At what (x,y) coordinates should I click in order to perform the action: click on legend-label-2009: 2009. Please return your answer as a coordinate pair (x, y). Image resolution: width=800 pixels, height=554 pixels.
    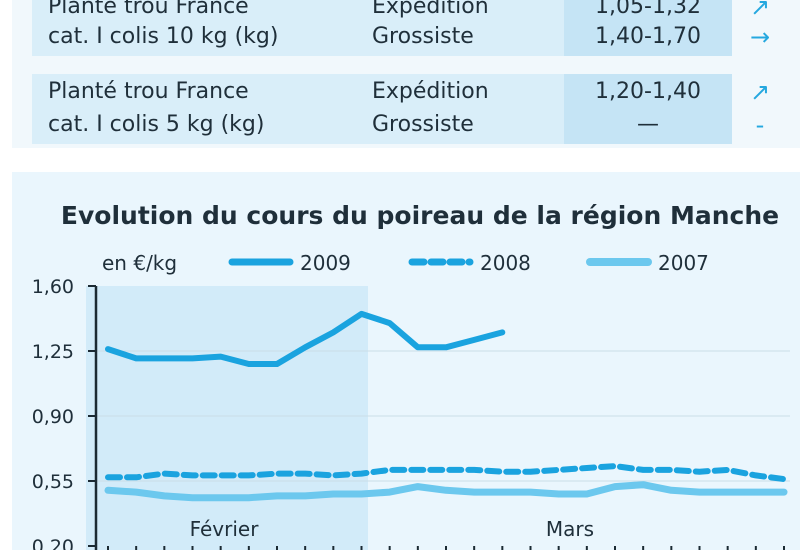
    Looking at the image, I should click on (325, 263).